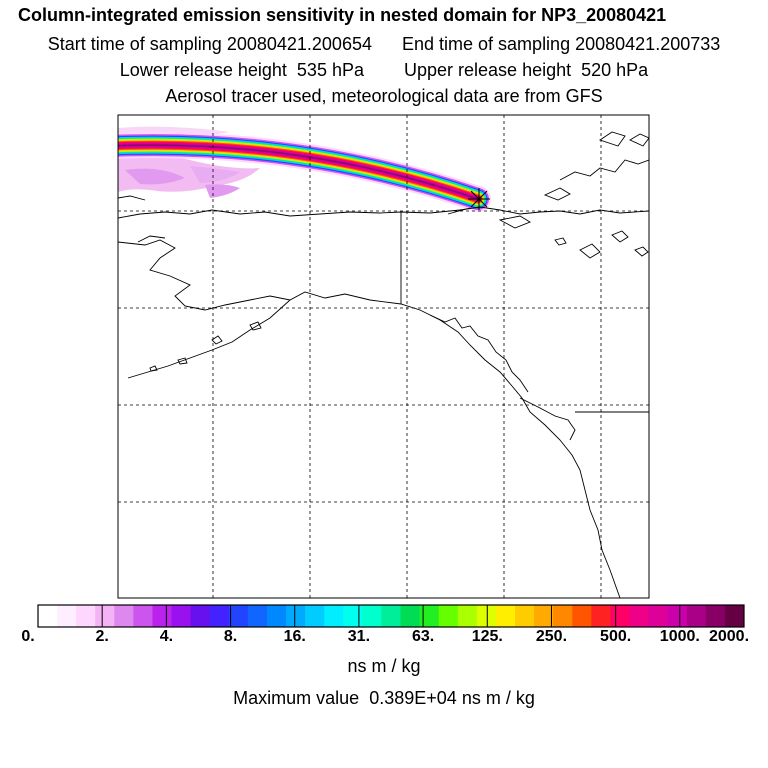  Describe the element at coordinates (423, 636) in the screenshot. I see `colorbar-tick-label: 63.` at that location.